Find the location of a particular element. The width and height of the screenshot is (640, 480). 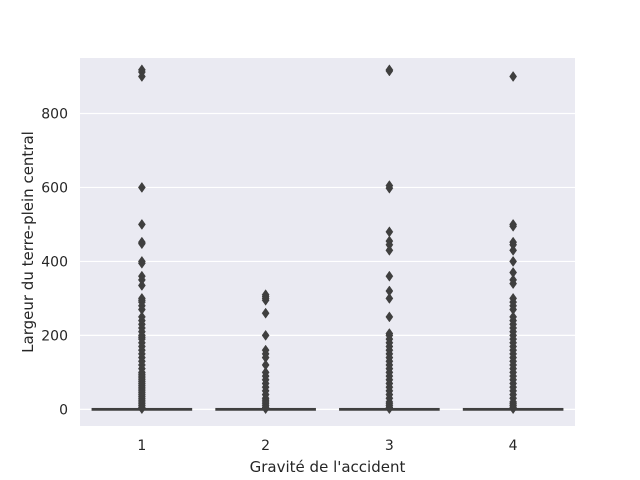

y-tick-label: 400 is located at coordinates (54, 262).